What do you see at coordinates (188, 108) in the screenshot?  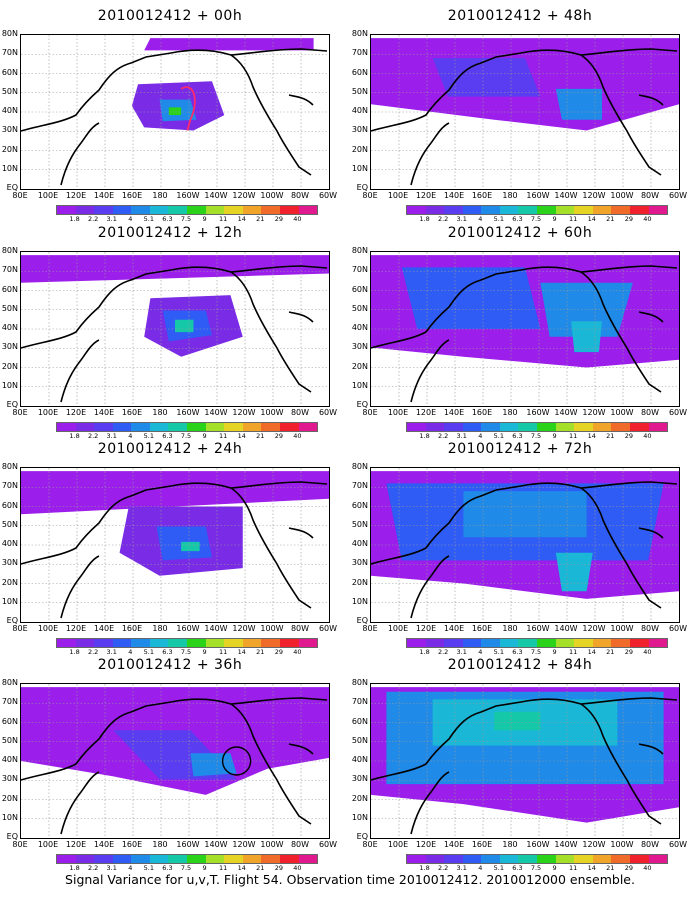 I see `flight-track` at bounding box center [188, 108].